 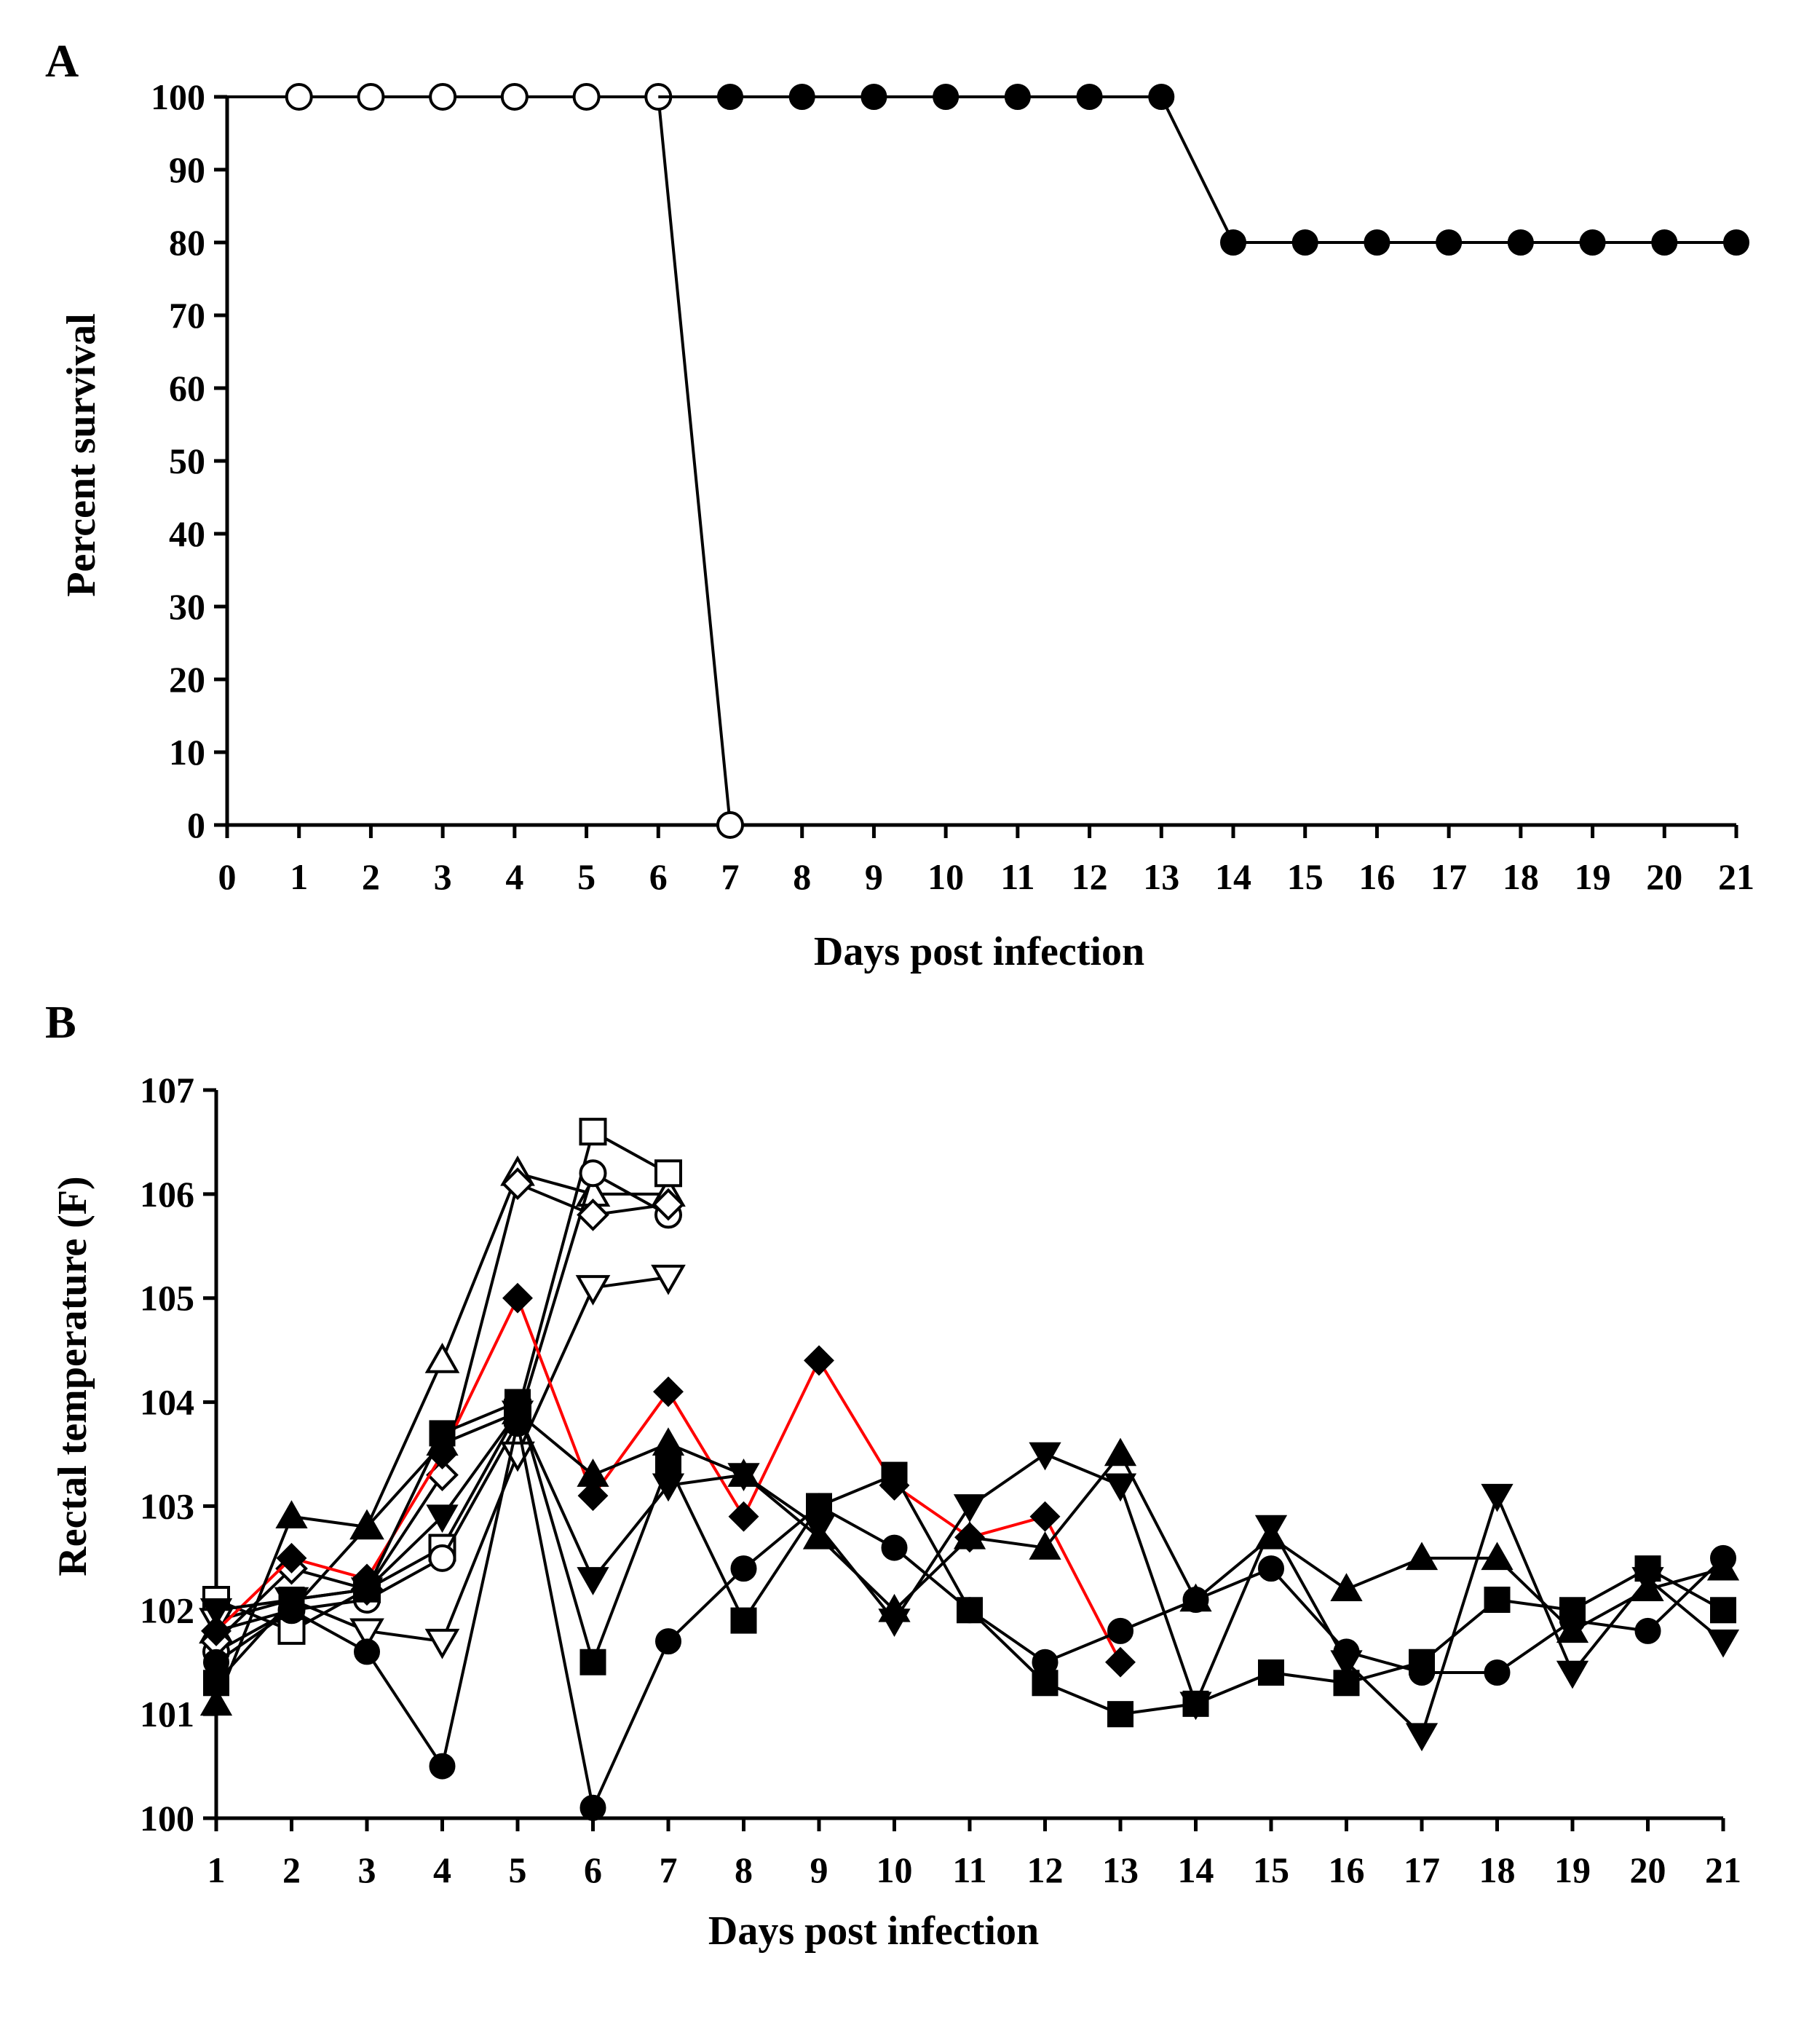 I want to click on x-tick-label: 6, so click(x=593, y=1870).